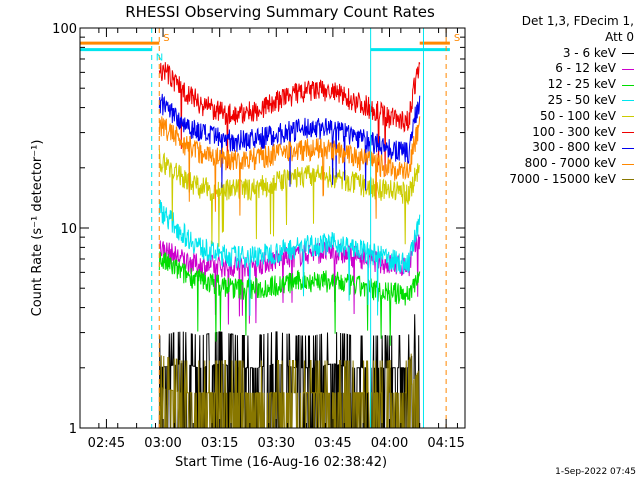 The image size is (640, 480). Describe the element at coordinates (589, 52) in the screenshot. I see `legend-label: 3 - 6 keV` at that location.